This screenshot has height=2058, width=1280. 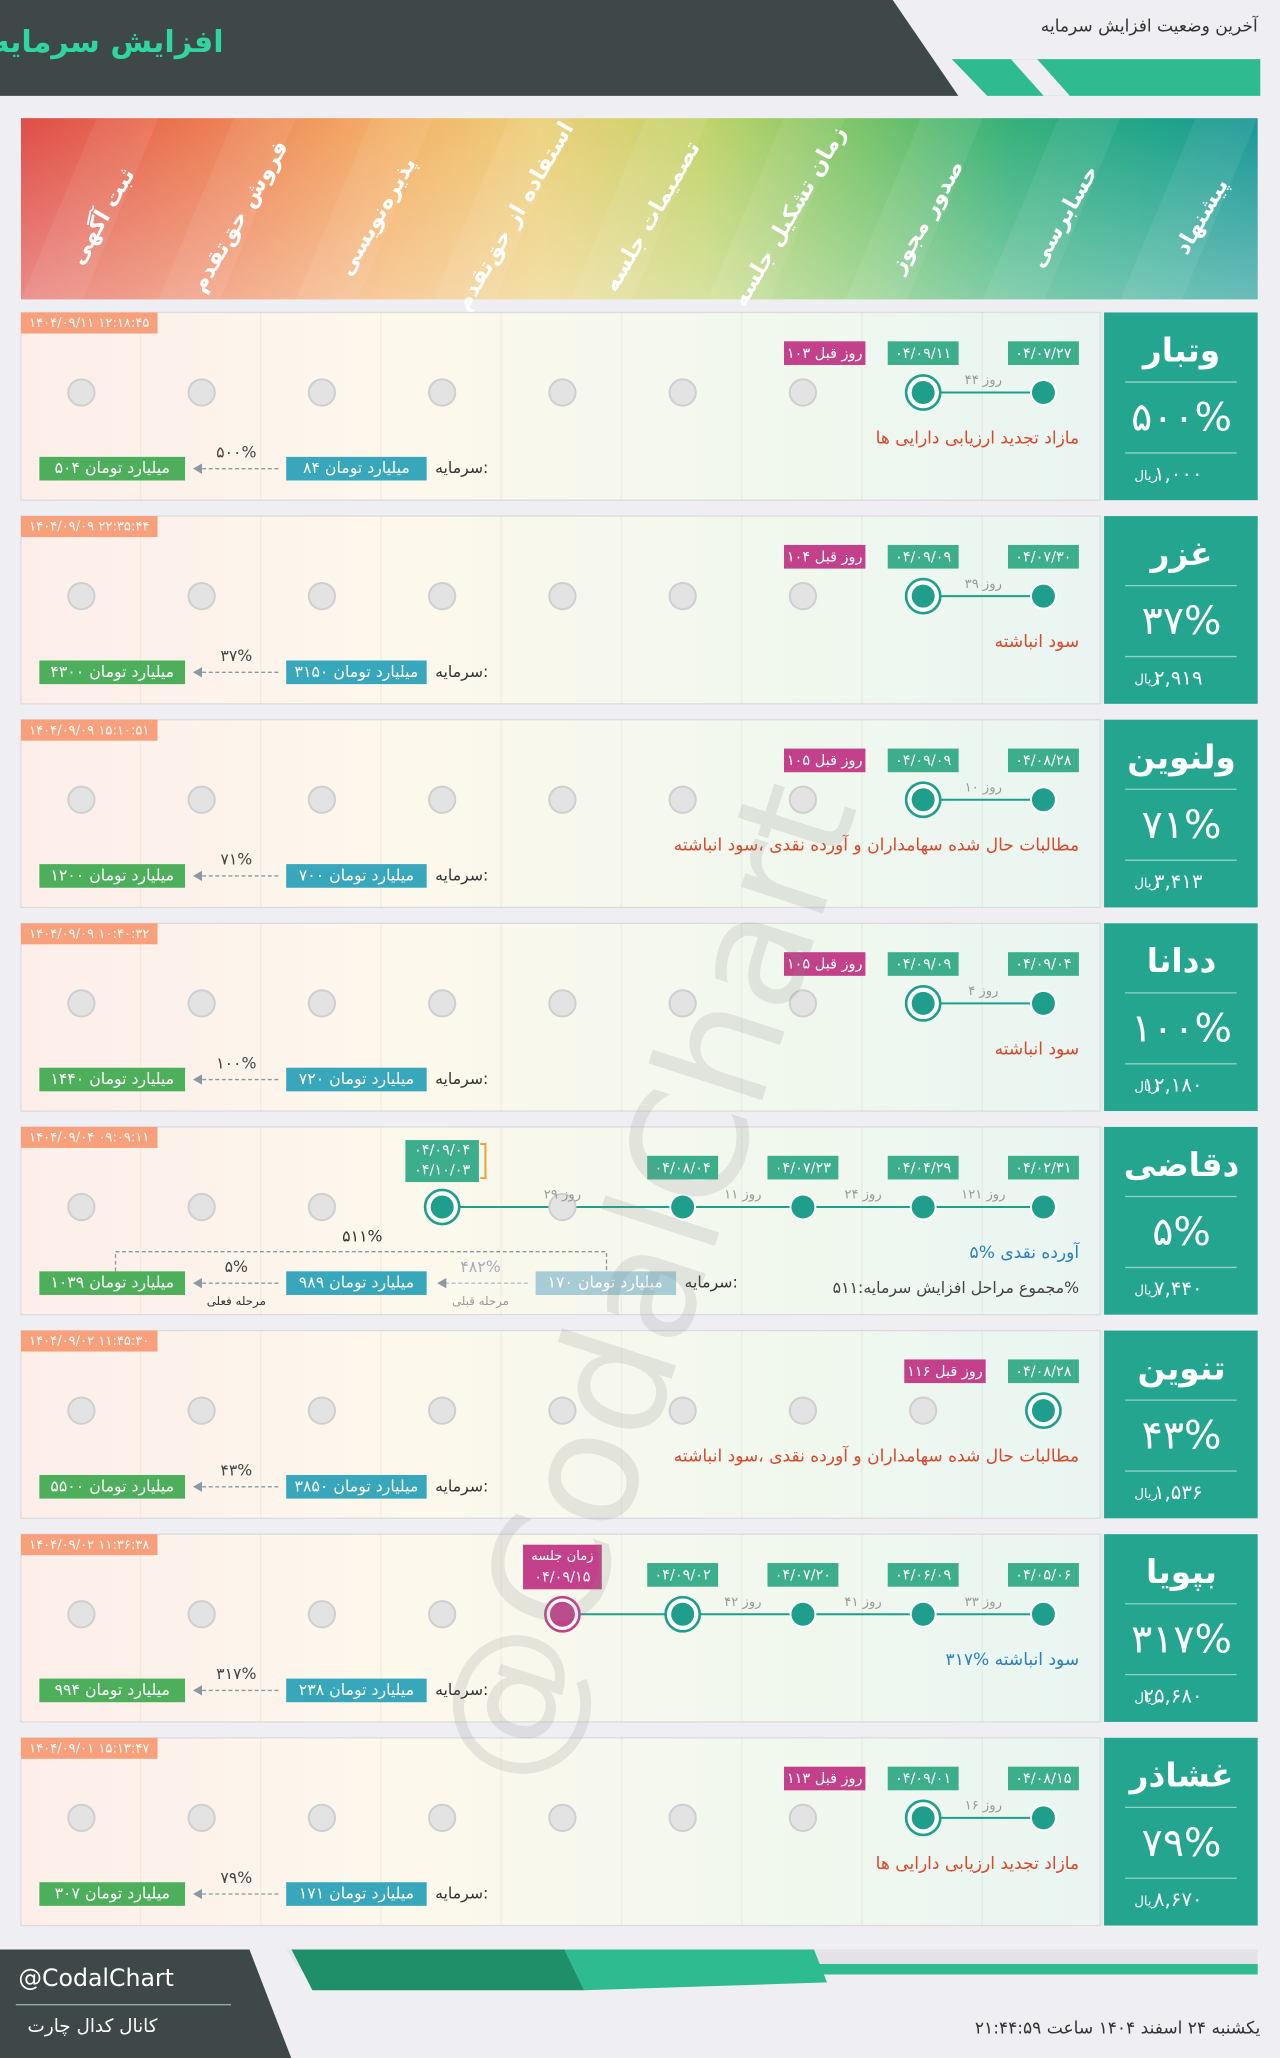 I want to click on stage-band-fade, so click(x=639, y=209).